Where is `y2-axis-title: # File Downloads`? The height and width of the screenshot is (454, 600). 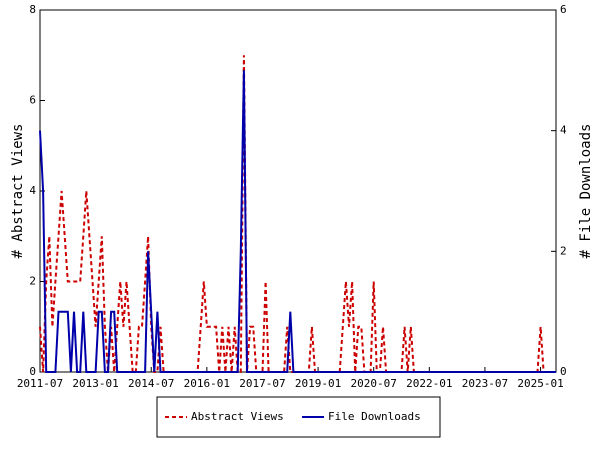 y2-axis-title: # File Downloads is located at coordinates (586, 191).